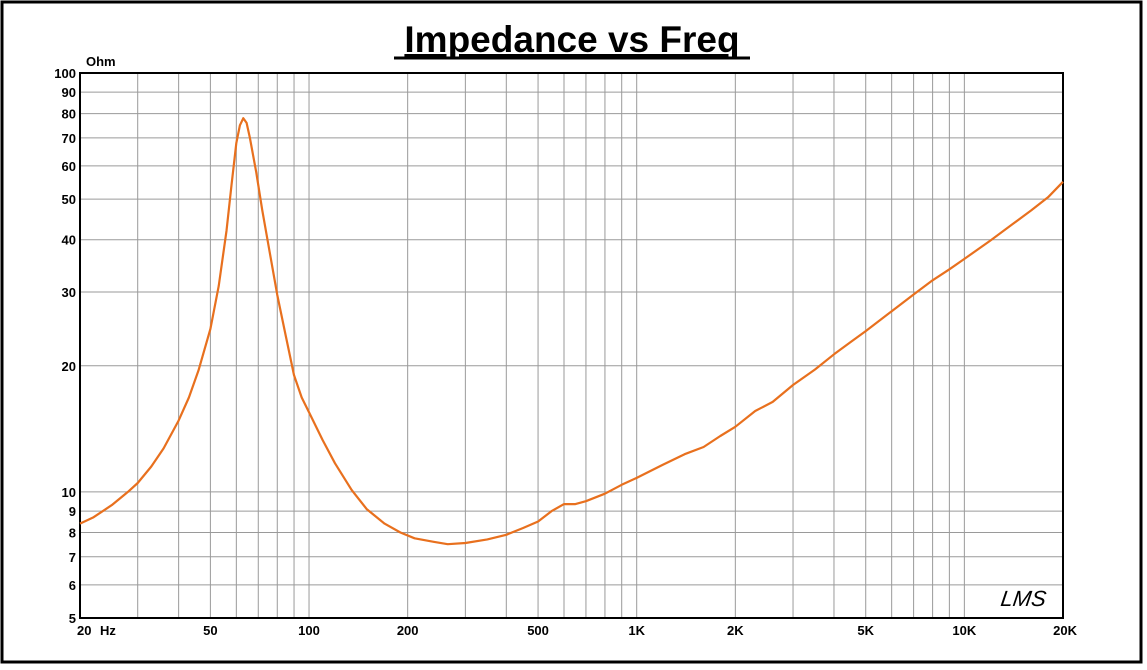 The height and width of the screenshot is (670, 1147). I want to click on y-axis-label: Ohm, so click(101, 61).